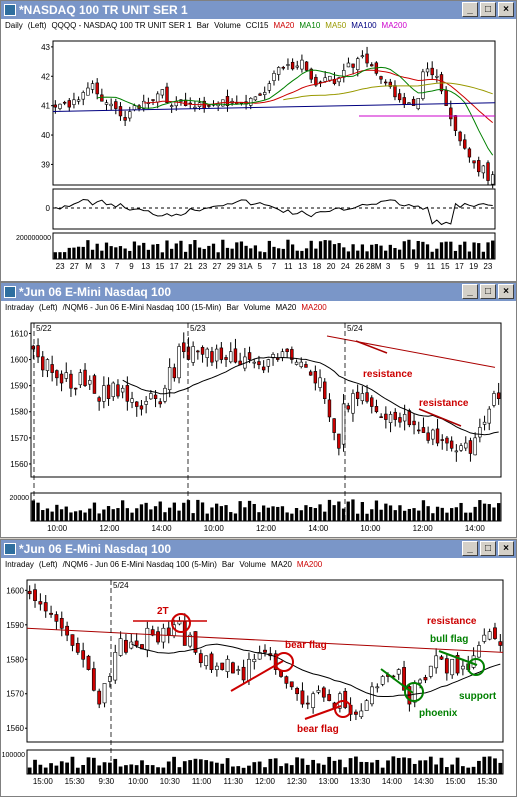 Image resolution: width=517 pixels, height=797 pixels. Describe the element at coordinates (316, 670) in the screenshot. I see `ma20-line` at that location.